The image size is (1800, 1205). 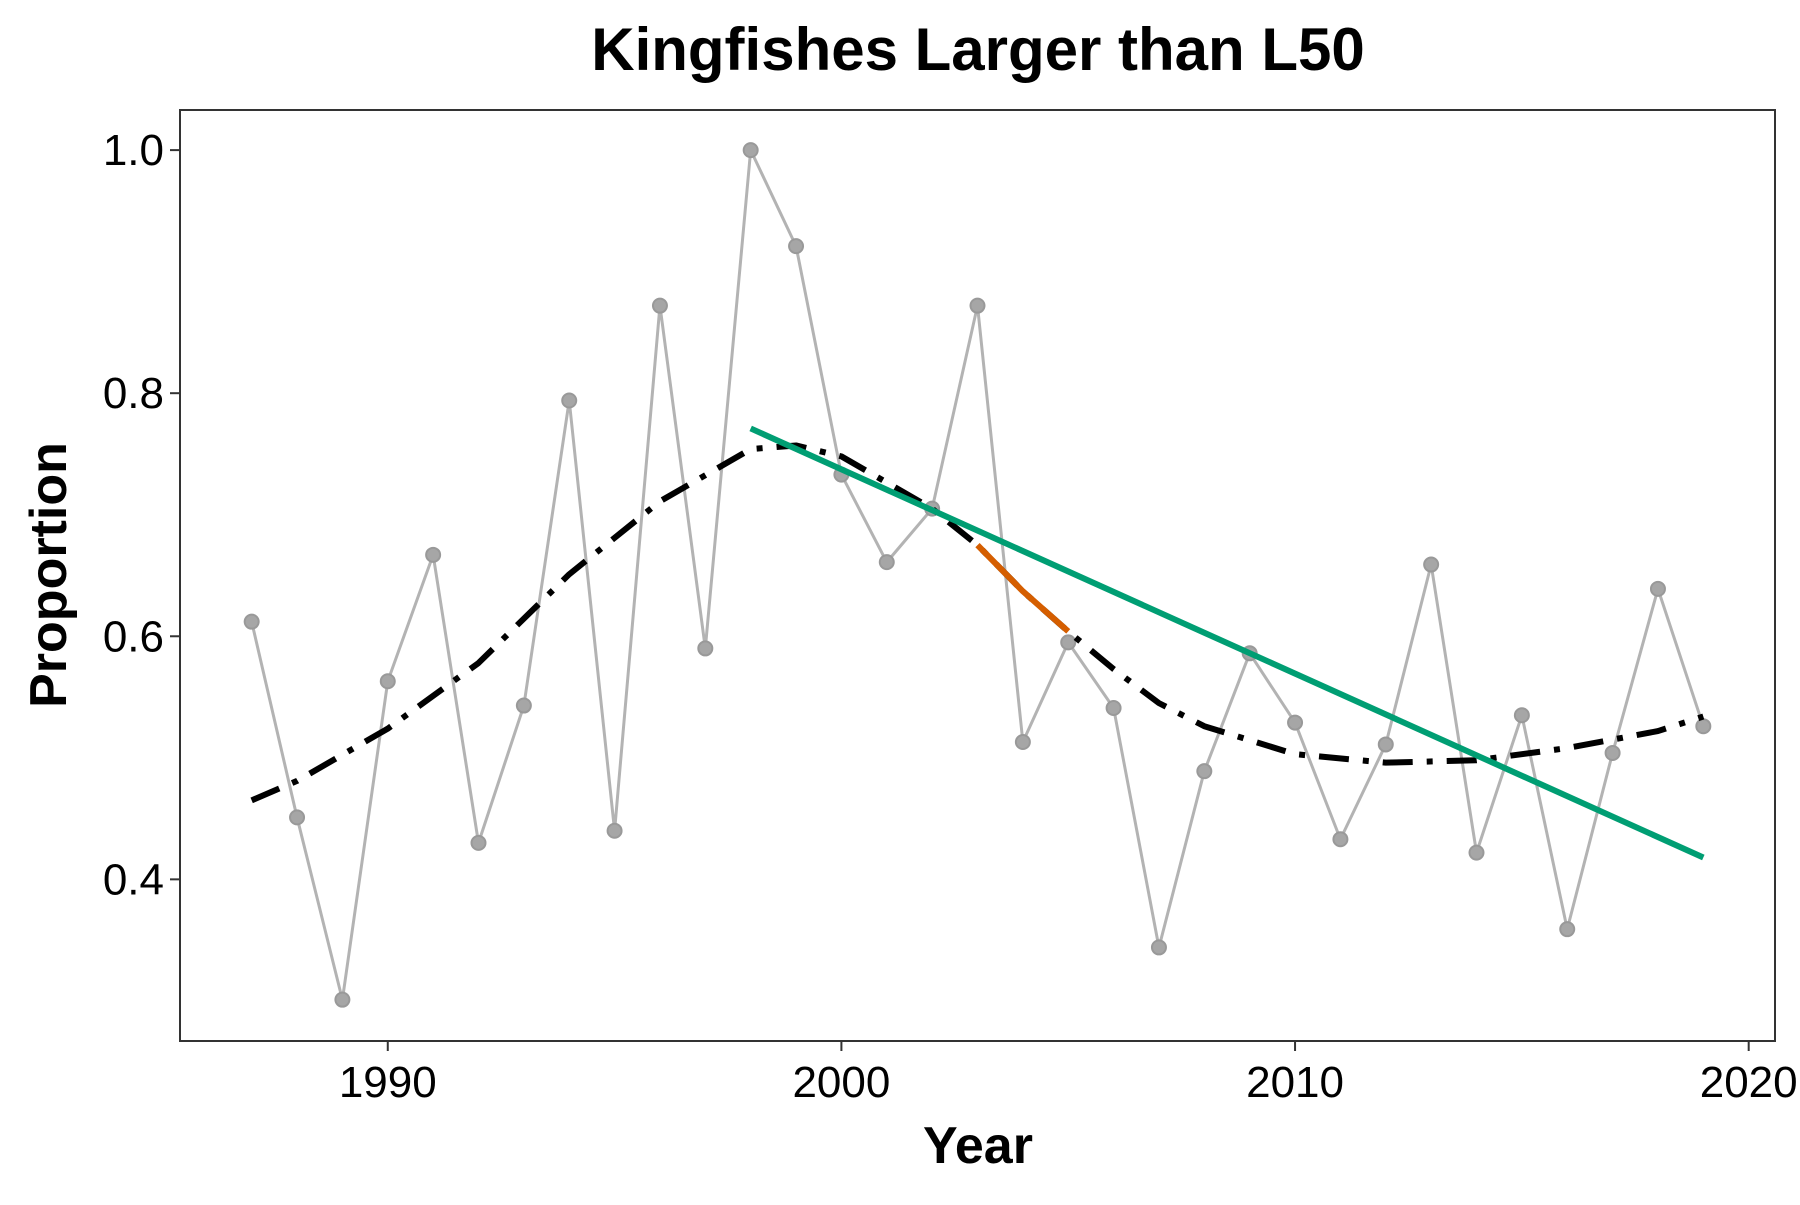 What do you see at coordinates (49, 575) in the screenshot?
I see `y-axis-label: Proportion` at bounding box center [49, 575].